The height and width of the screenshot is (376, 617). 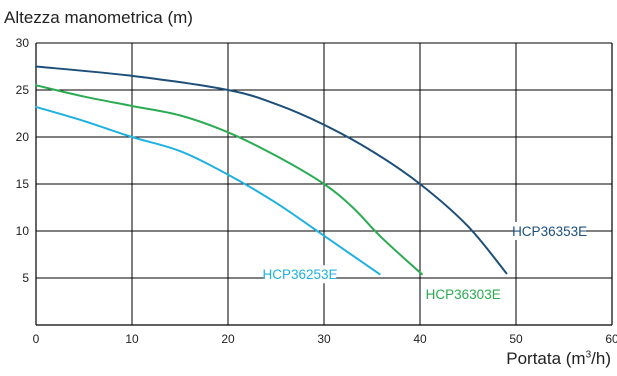 What do you see at coordinates (23, 90) in the screenshot?
I see `y-tick-label: 25` at bounding box center [23, 90].